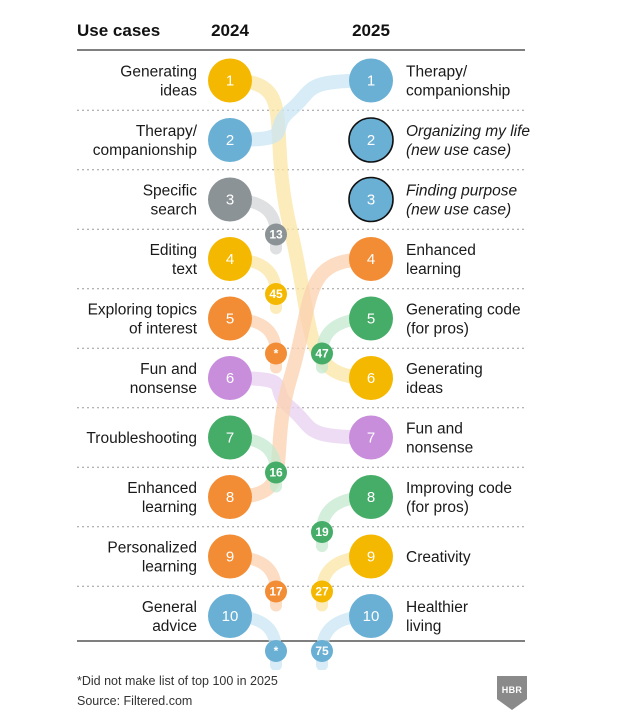  I want to click on label-2025-3-line-2: (new use case), so click(458, 210).